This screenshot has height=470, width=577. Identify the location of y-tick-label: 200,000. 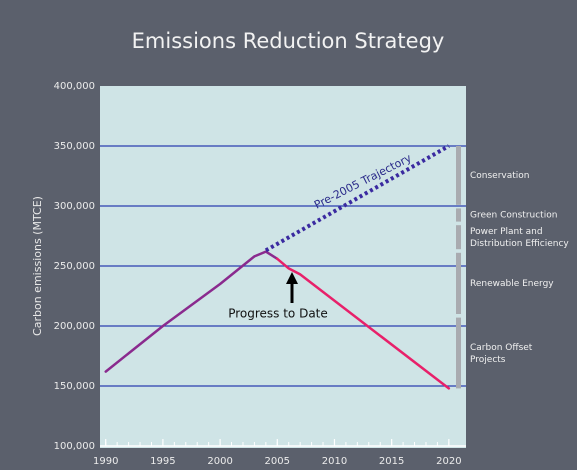
(74, 326).